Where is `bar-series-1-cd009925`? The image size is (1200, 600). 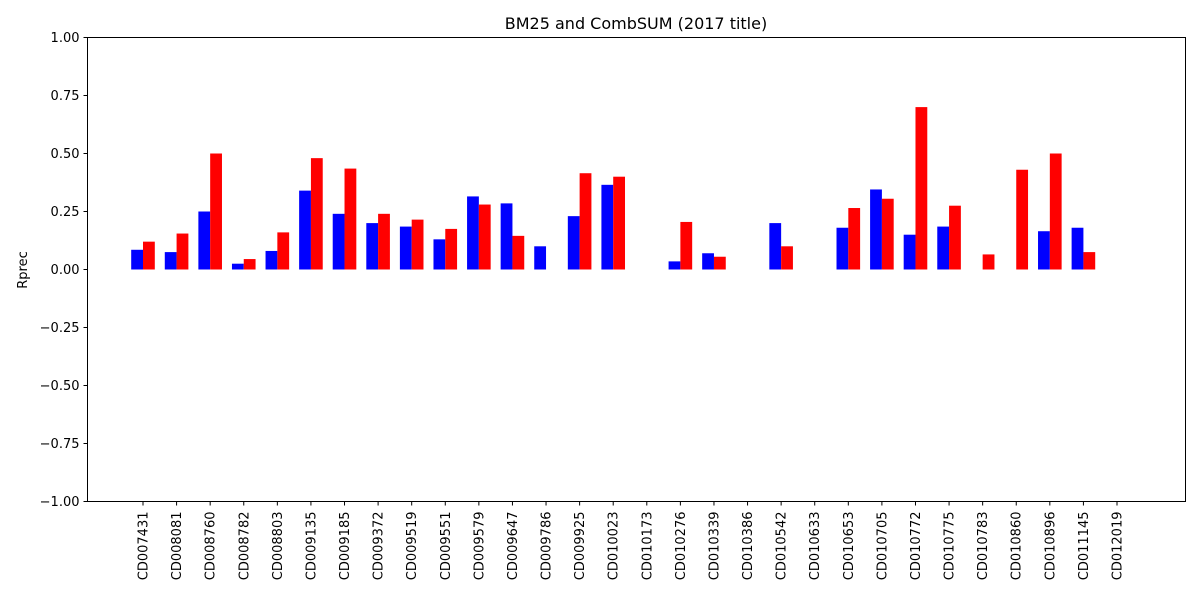 bar-series-1-cd009925 is located at coordinates (573, 243).